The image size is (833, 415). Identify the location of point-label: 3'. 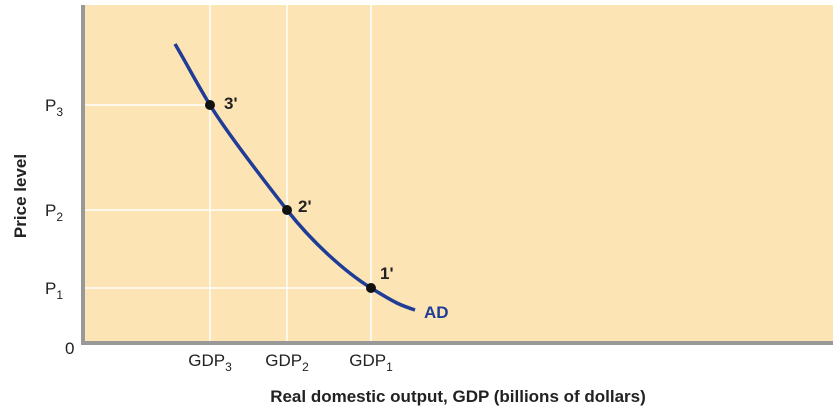
(231, 103).